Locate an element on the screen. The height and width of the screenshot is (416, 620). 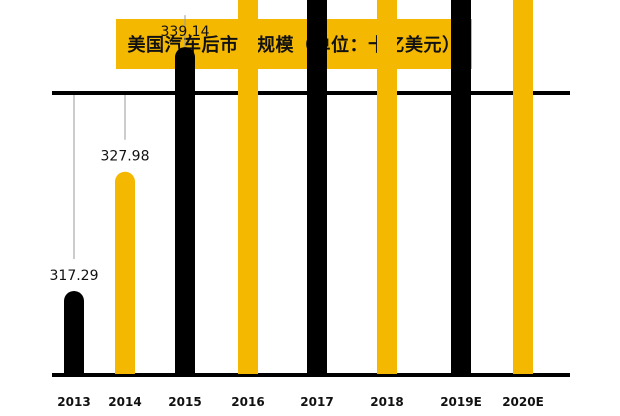
x-tick-label-2018: 2018 is located at coordinates (386, 402).